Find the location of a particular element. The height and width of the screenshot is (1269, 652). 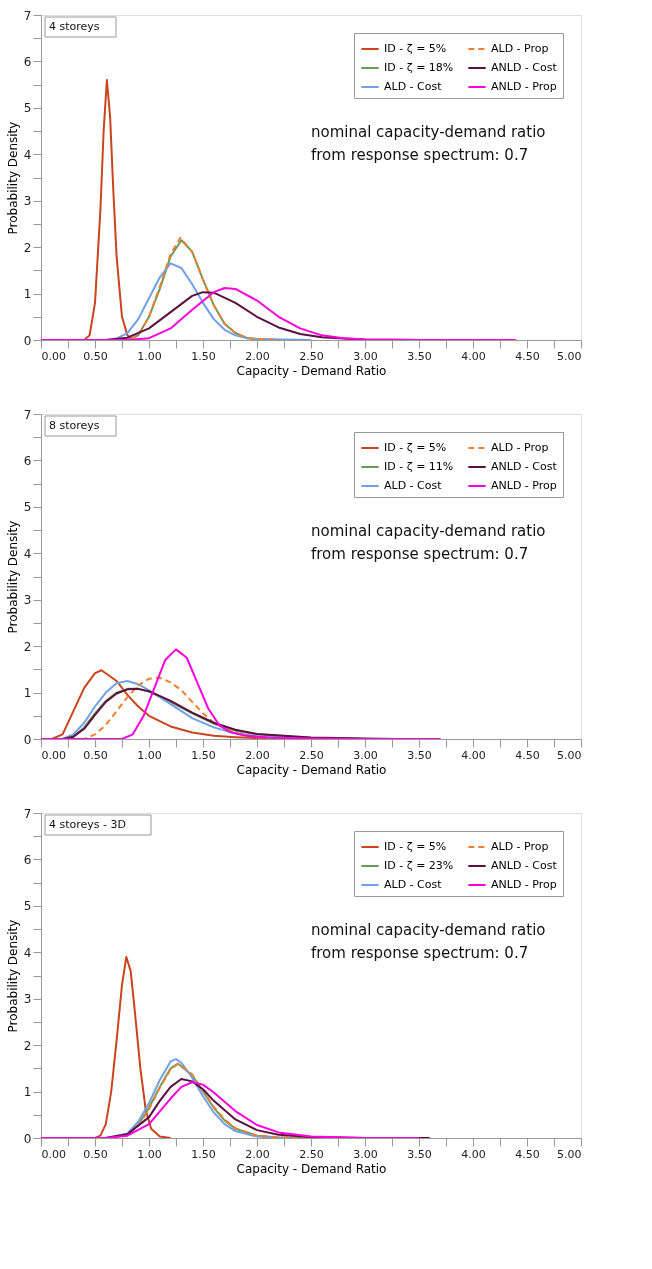

annotation: 4 storeys - 3D is located at coordinates (87, 824).